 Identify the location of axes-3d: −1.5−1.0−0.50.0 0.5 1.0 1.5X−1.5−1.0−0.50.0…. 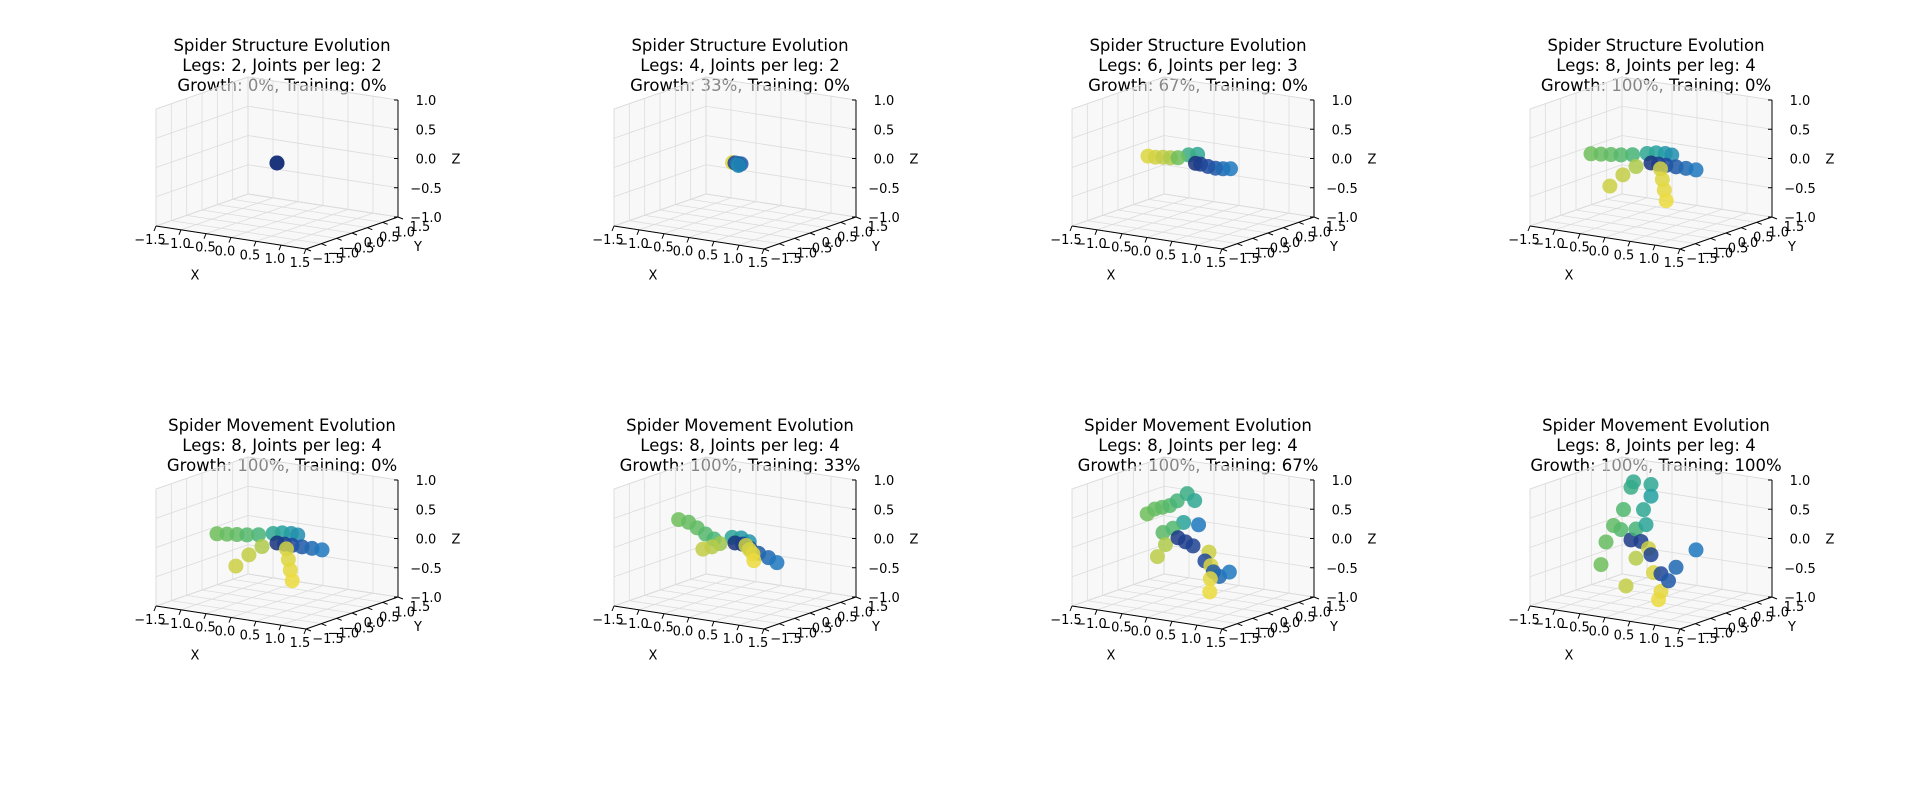
(1213, 560).